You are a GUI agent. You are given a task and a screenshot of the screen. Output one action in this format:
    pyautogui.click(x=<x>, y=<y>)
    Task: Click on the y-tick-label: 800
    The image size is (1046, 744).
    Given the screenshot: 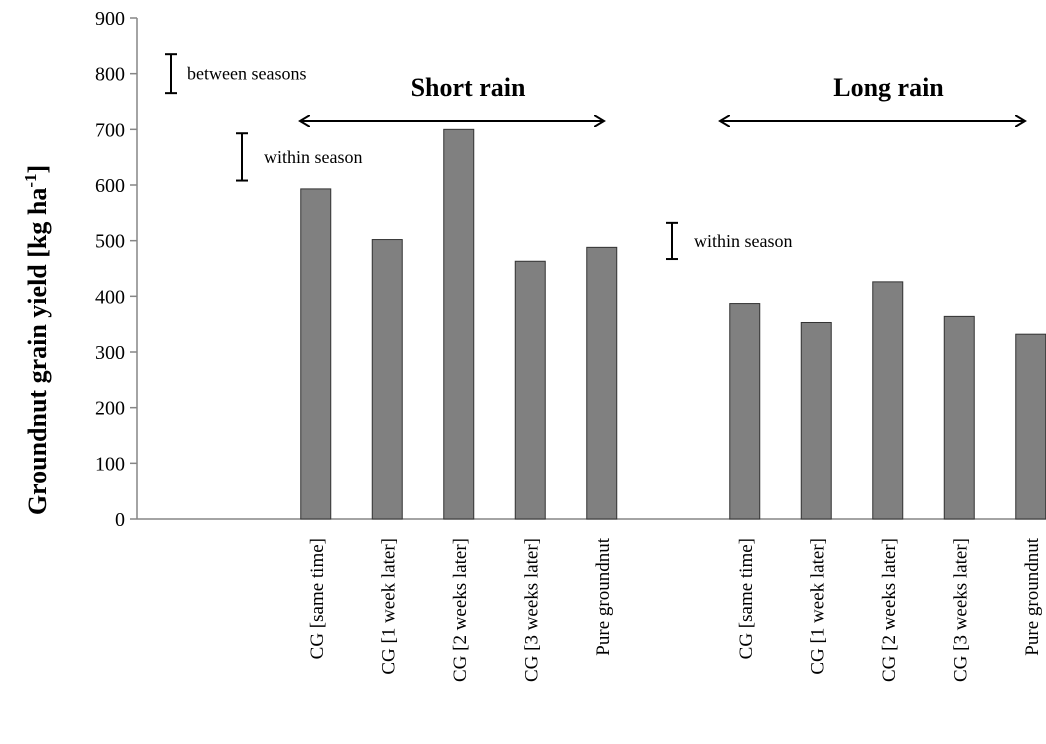 What is the action you would take?
    pyautogui.click(x=110, y=75)
    